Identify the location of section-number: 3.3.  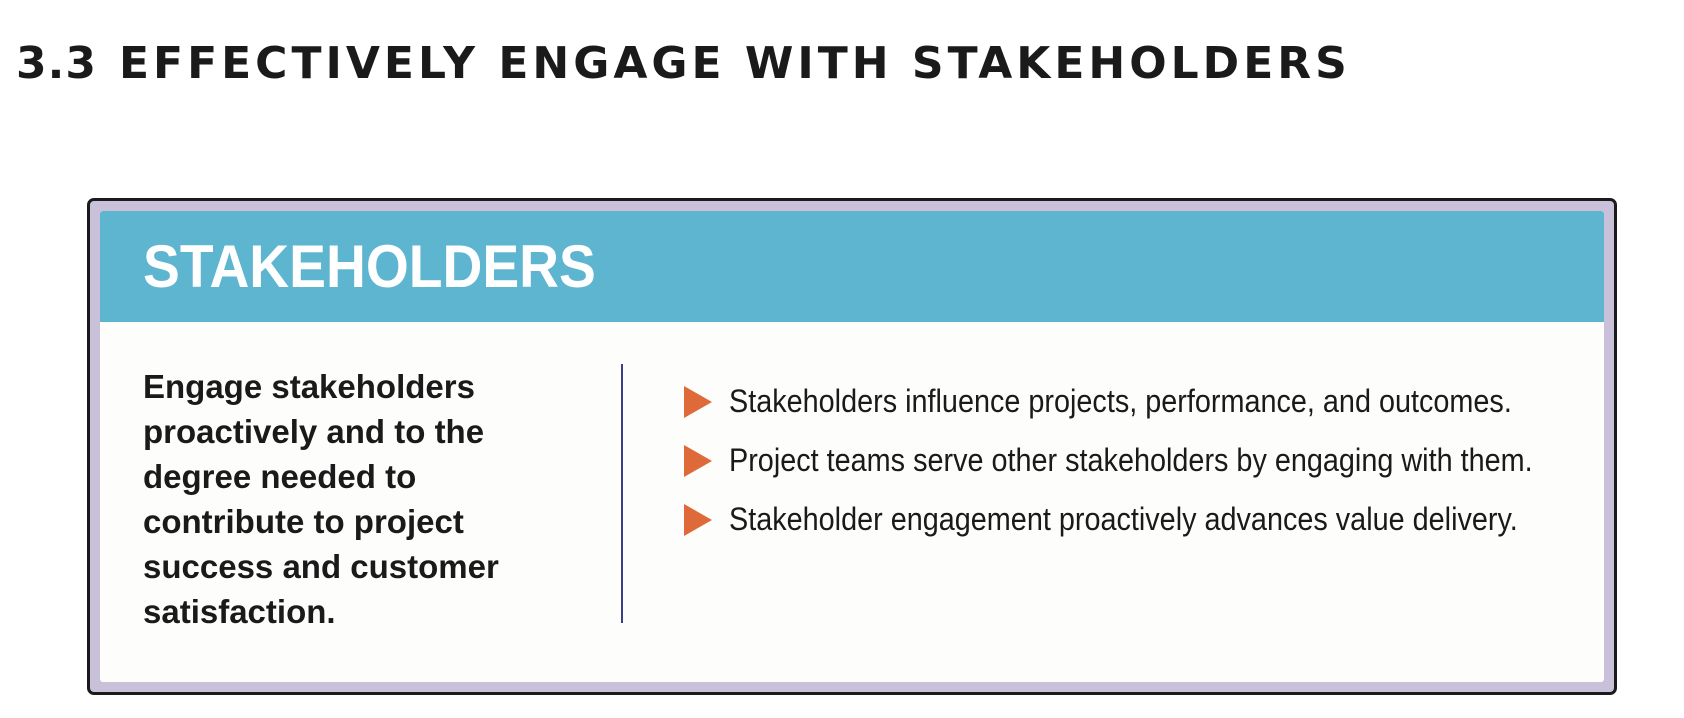
(56, 63).